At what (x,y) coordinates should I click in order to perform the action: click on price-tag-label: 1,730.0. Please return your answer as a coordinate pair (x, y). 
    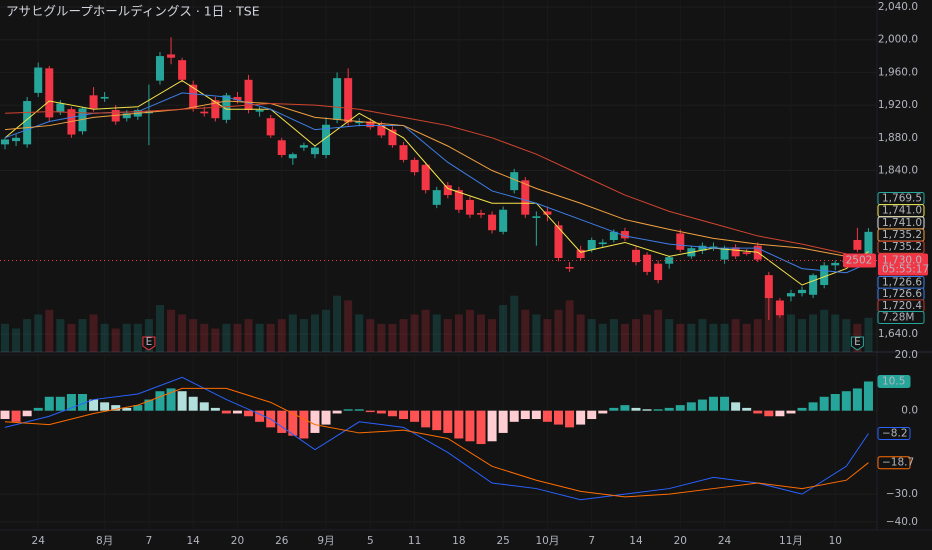
    Looking at the image, I should click on (902, 260).